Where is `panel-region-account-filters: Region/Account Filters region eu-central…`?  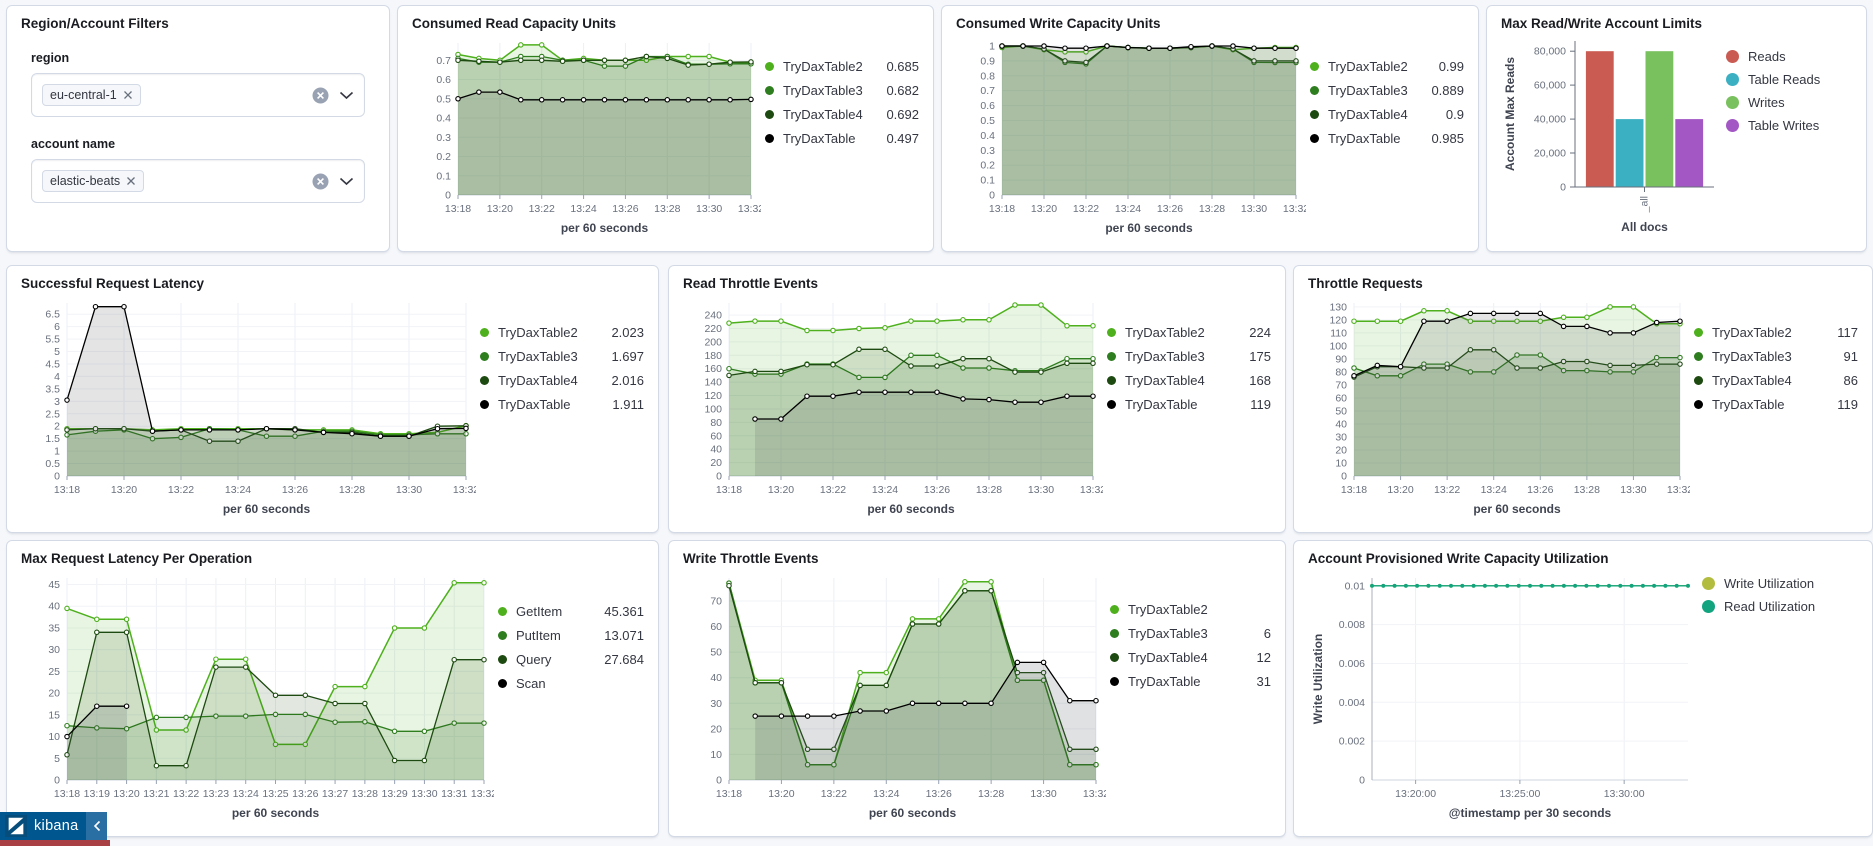 panel-region-account-filters: Region/Account Filters region eu-central… is located at coordinates (198, 128).